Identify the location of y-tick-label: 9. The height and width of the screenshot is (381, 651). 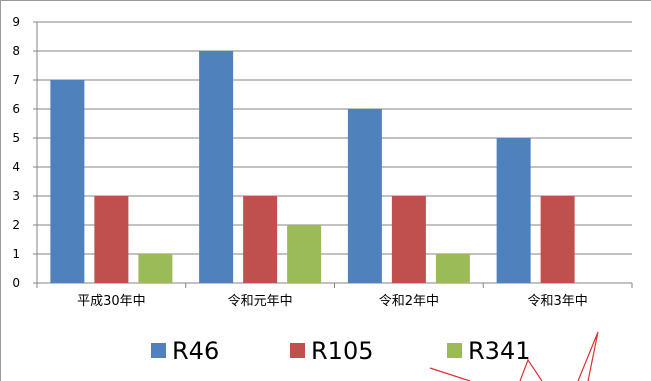
(16, 22).